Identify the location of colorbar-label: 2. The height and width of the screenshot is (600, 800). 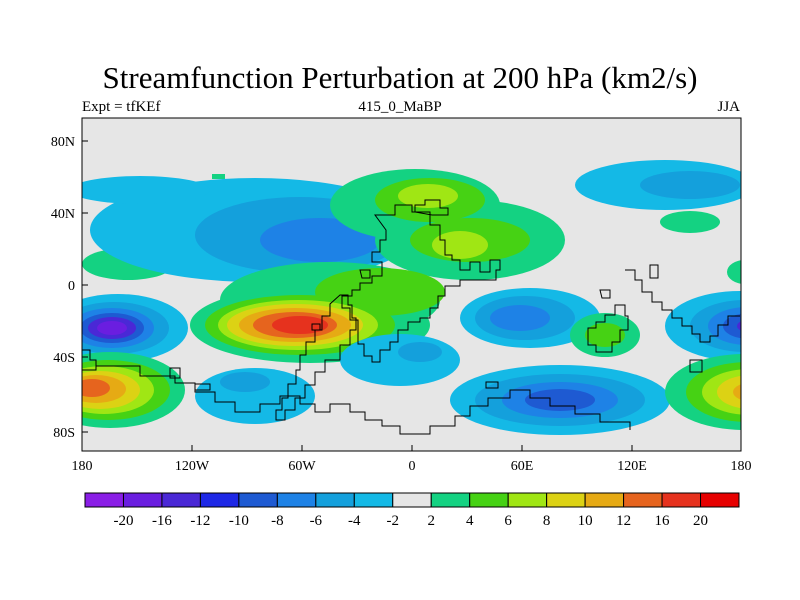
(431, 521).